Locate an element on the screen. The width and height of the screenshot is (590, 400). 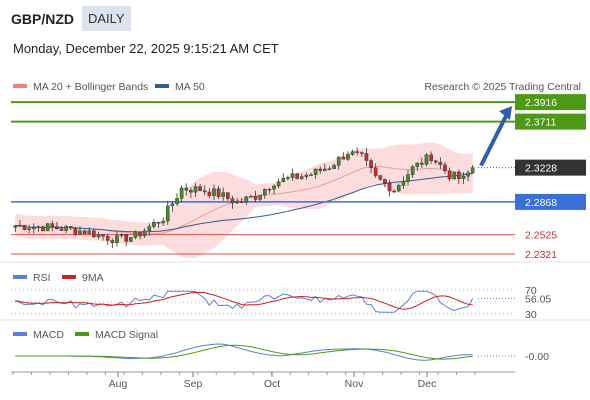
level-label-2-3711: 2.3711 is located at coordinates (540, 123).